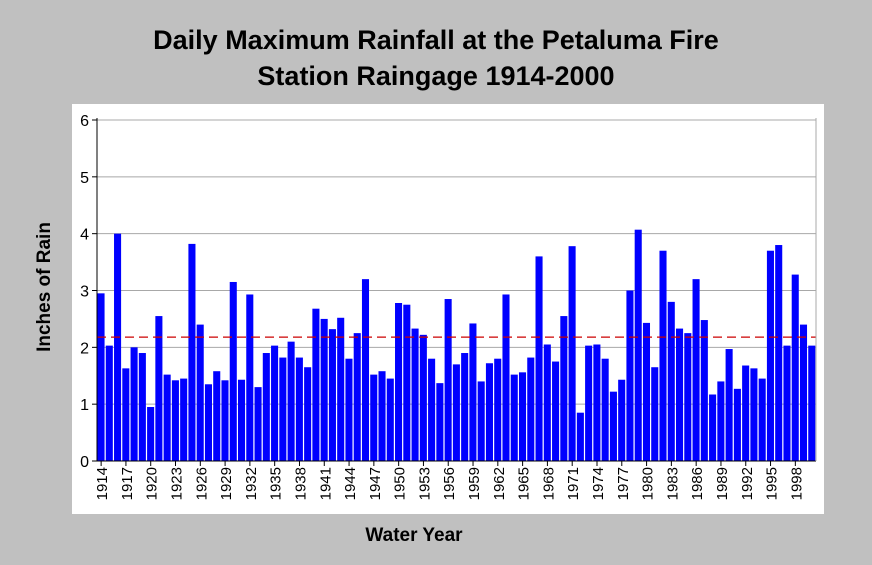 Image resolution: width=872 pixels, height=565 pixels. Describe the element at coordinates (399, 382) in the screenshot. I see `bar-1950` at that location.